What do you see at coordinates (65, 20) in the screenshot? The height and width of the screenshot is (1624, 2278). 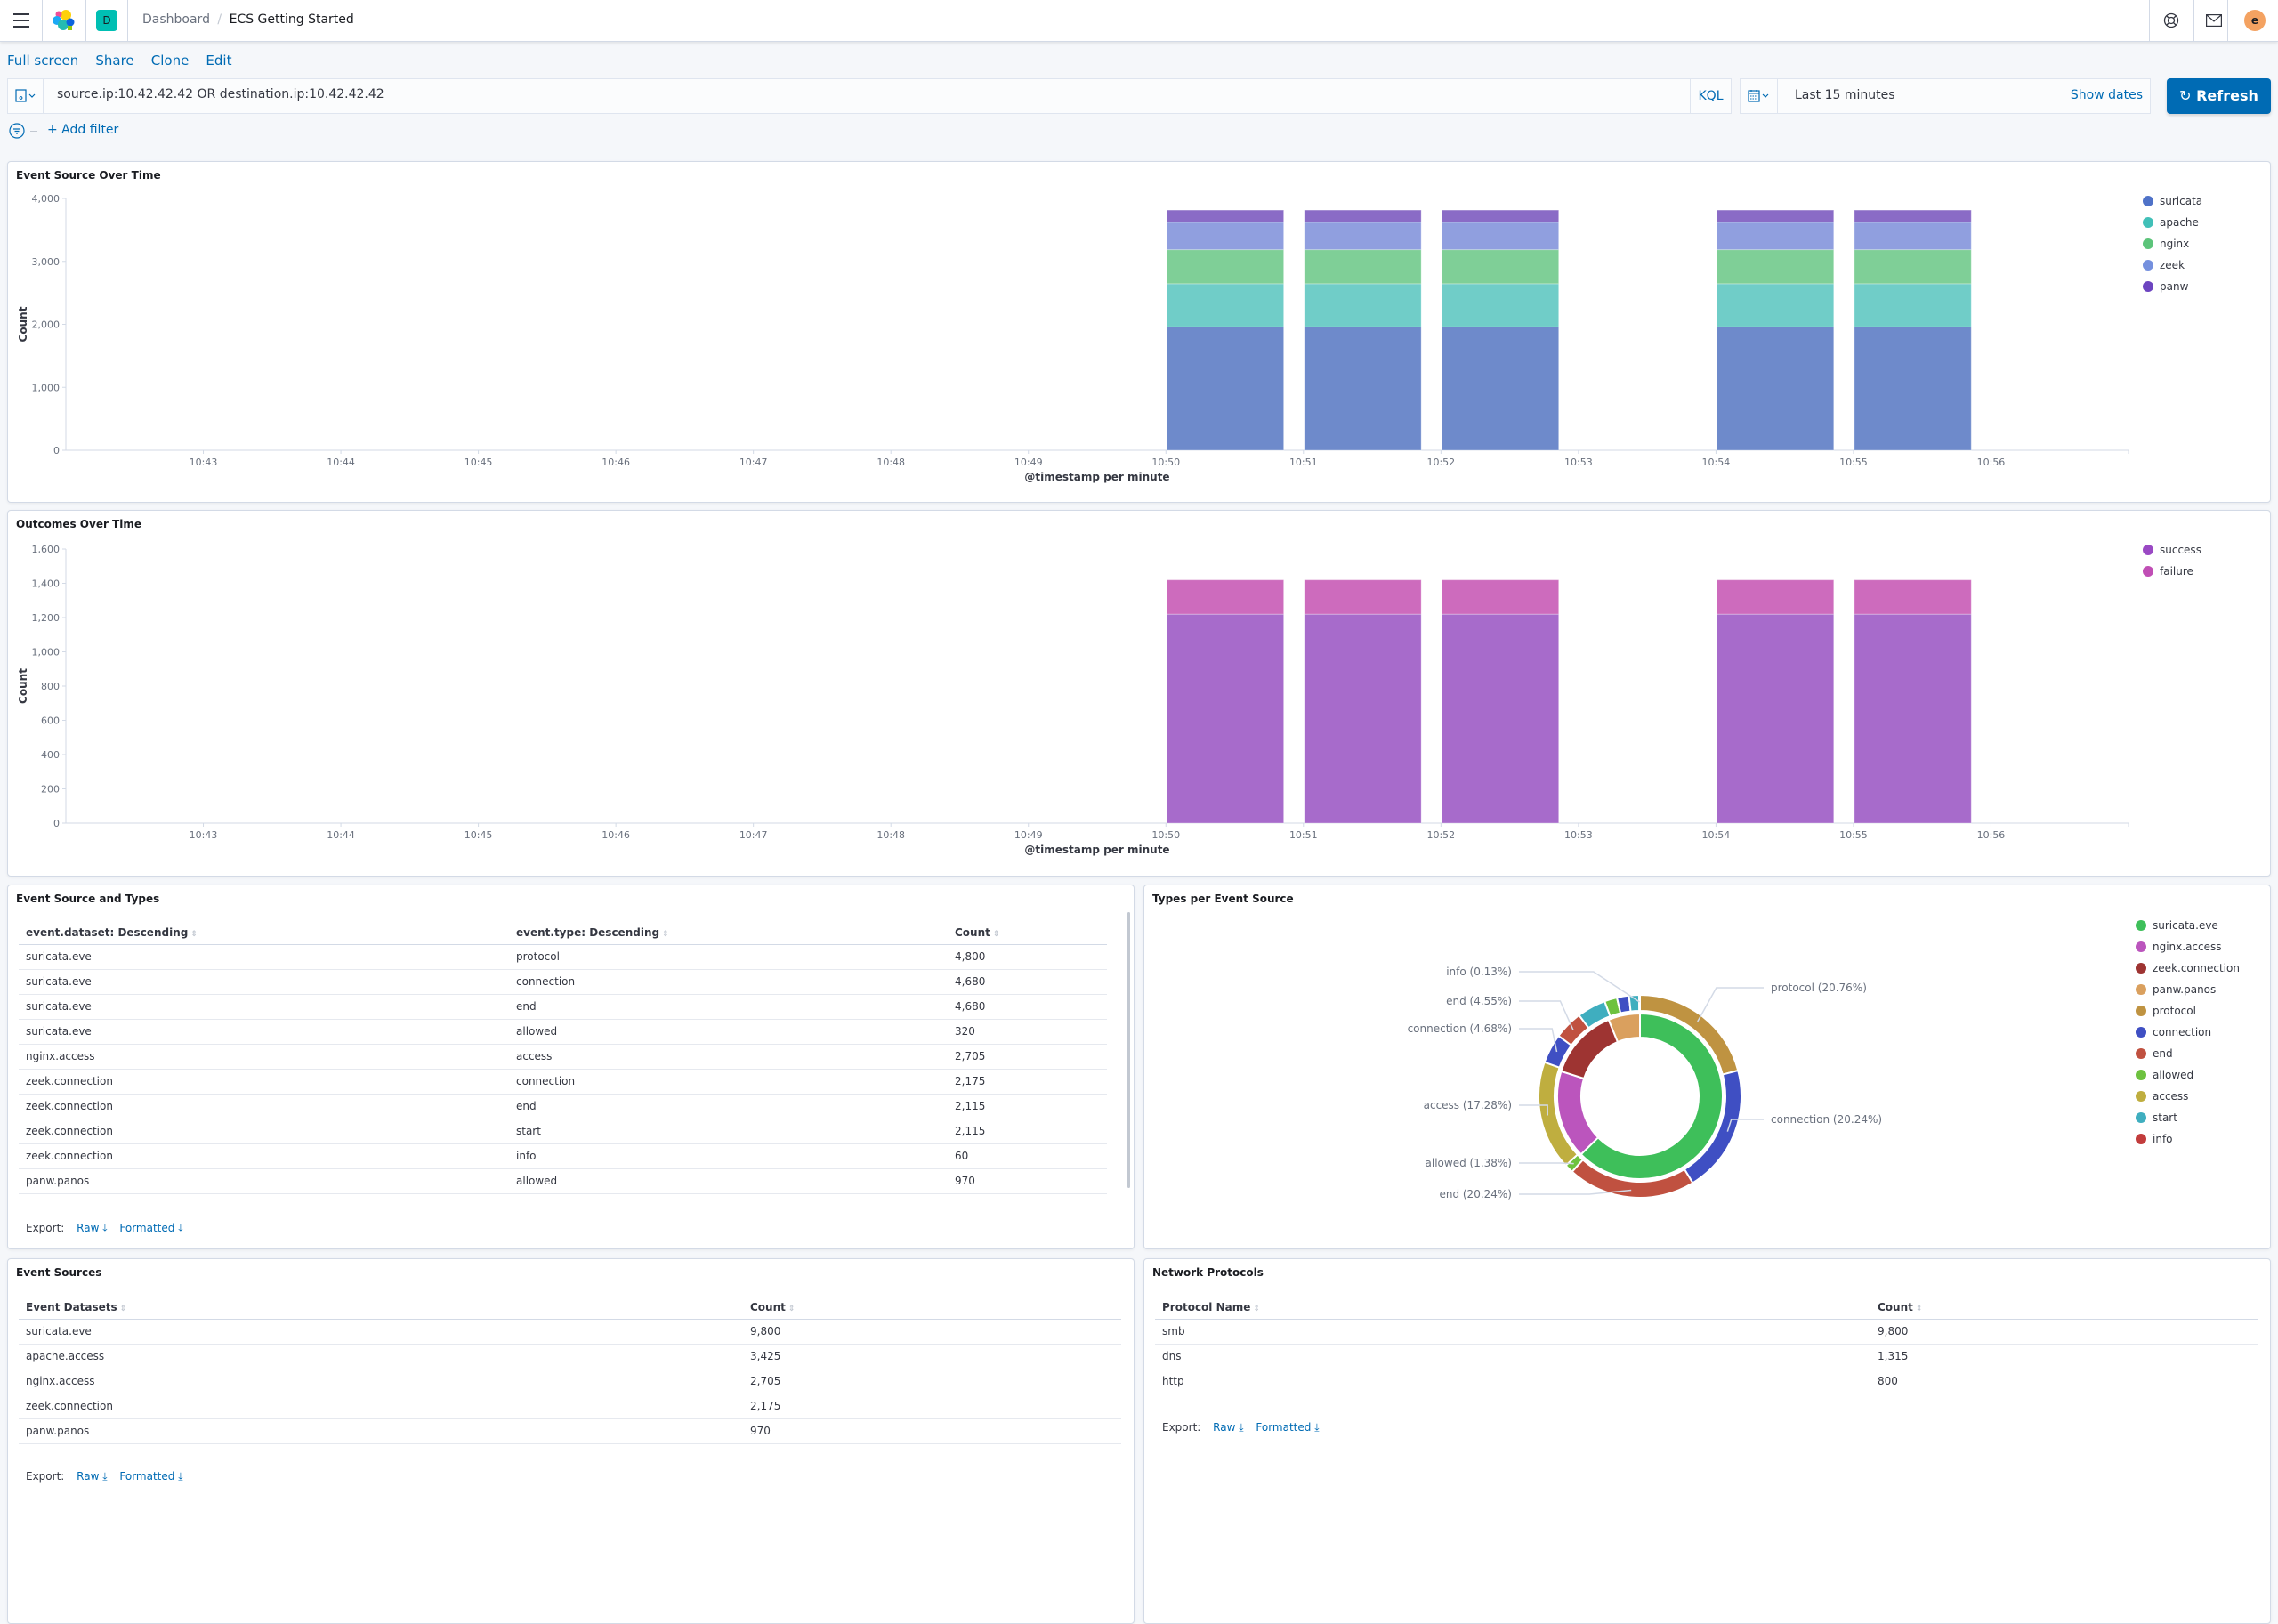 I see `kibana-logo` at bounding box center [65, 20].